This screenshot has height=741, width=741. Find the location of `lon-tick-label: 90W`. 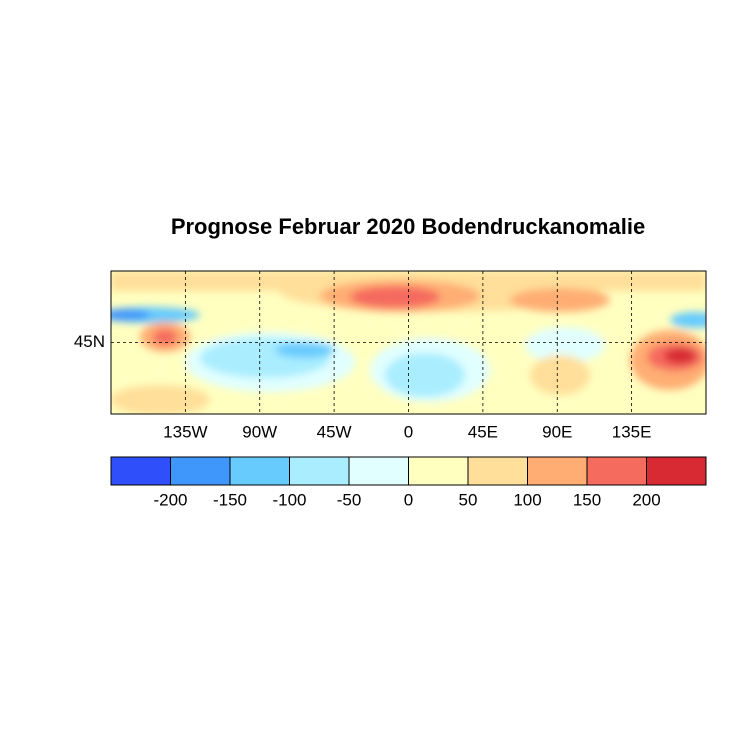

lon-tick-label: 90W is located at coordinates (259, 431).